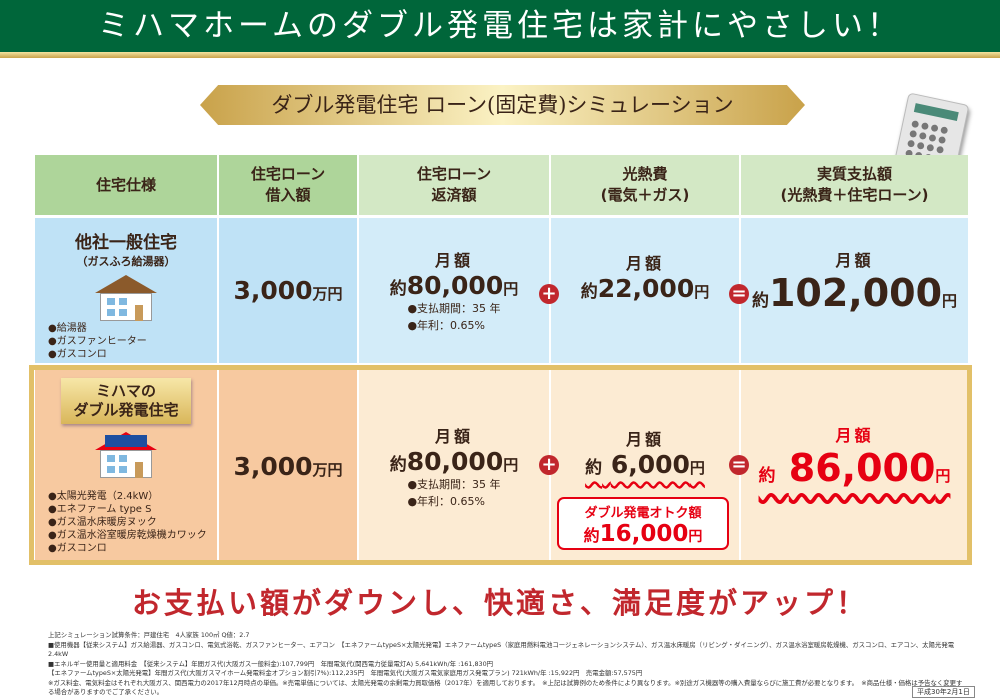 The image size is (1000, 698). Describe the element at coordinates (854, 195) in the screenshot. I see `header-text: (光熱費＋住宅ローン)` at that location.